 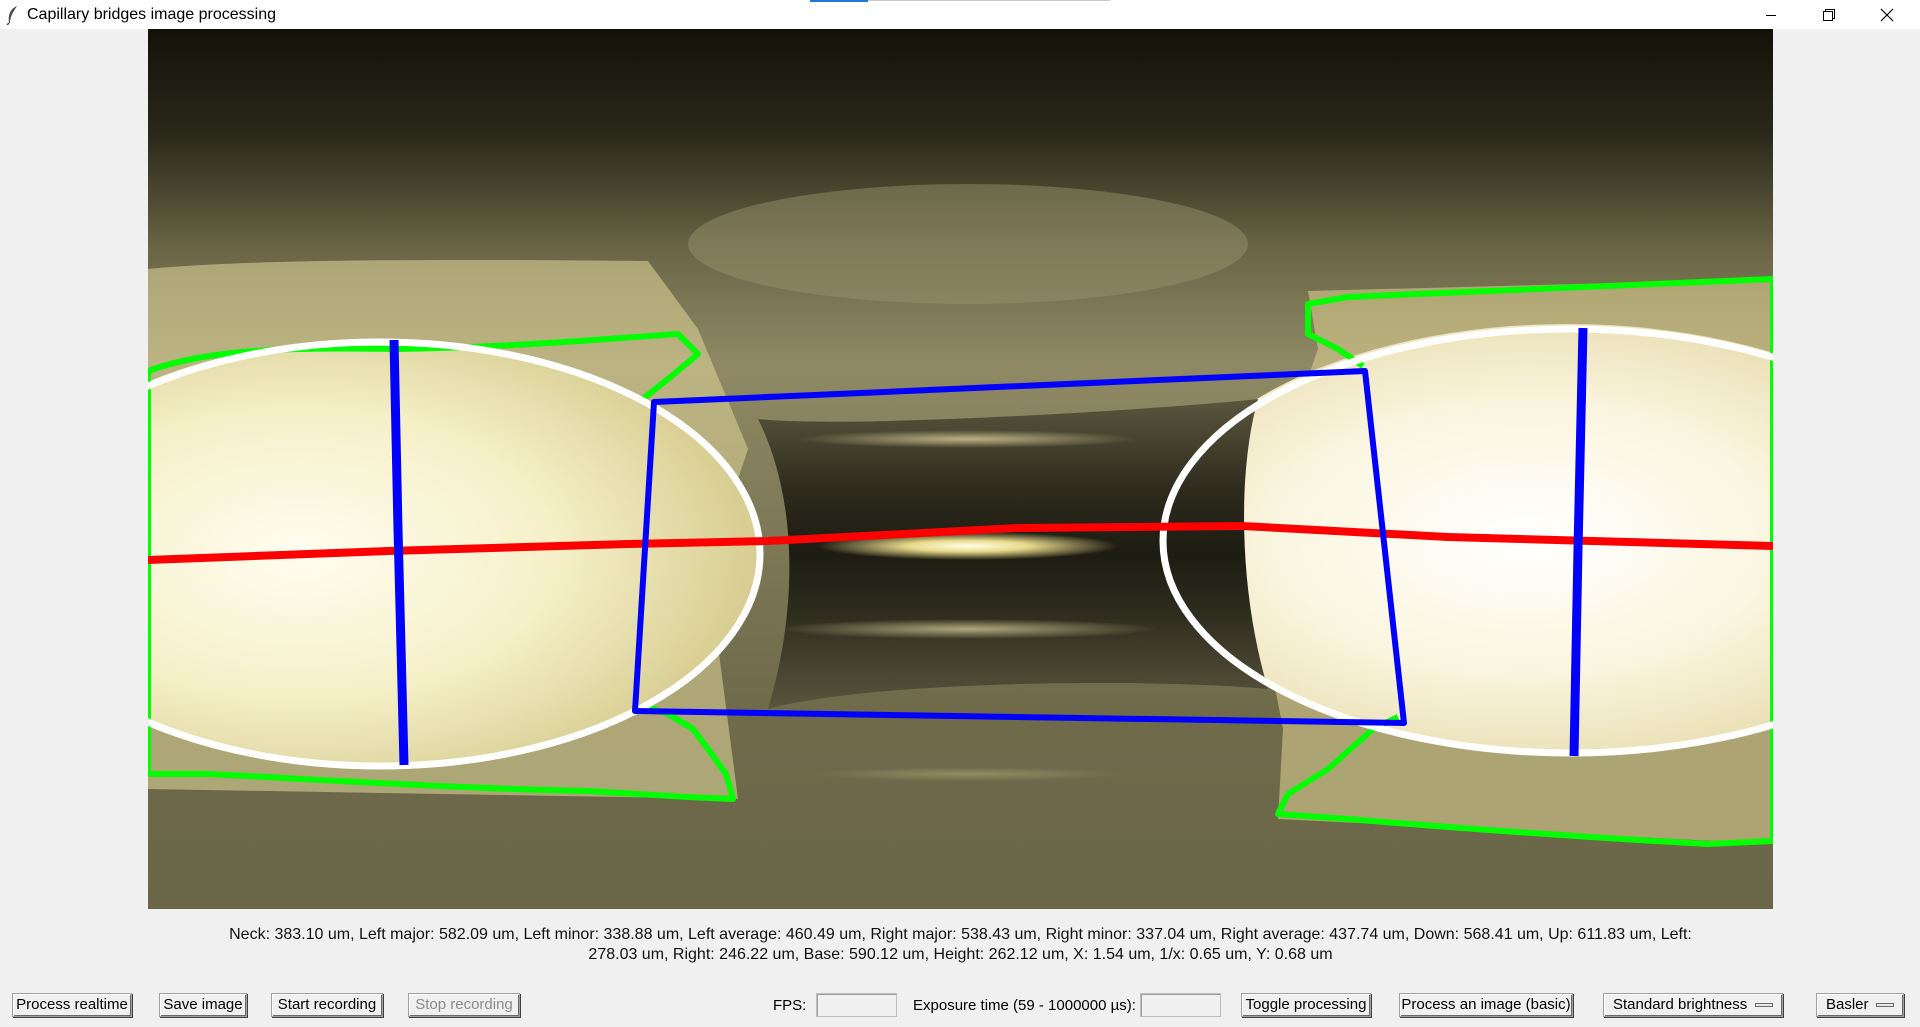 What do you see at coordinates (1486, 1005) in the screenshot?
I see `process-image-basic-button: Process an image (basic)` at bounding box center [1486, 1005].